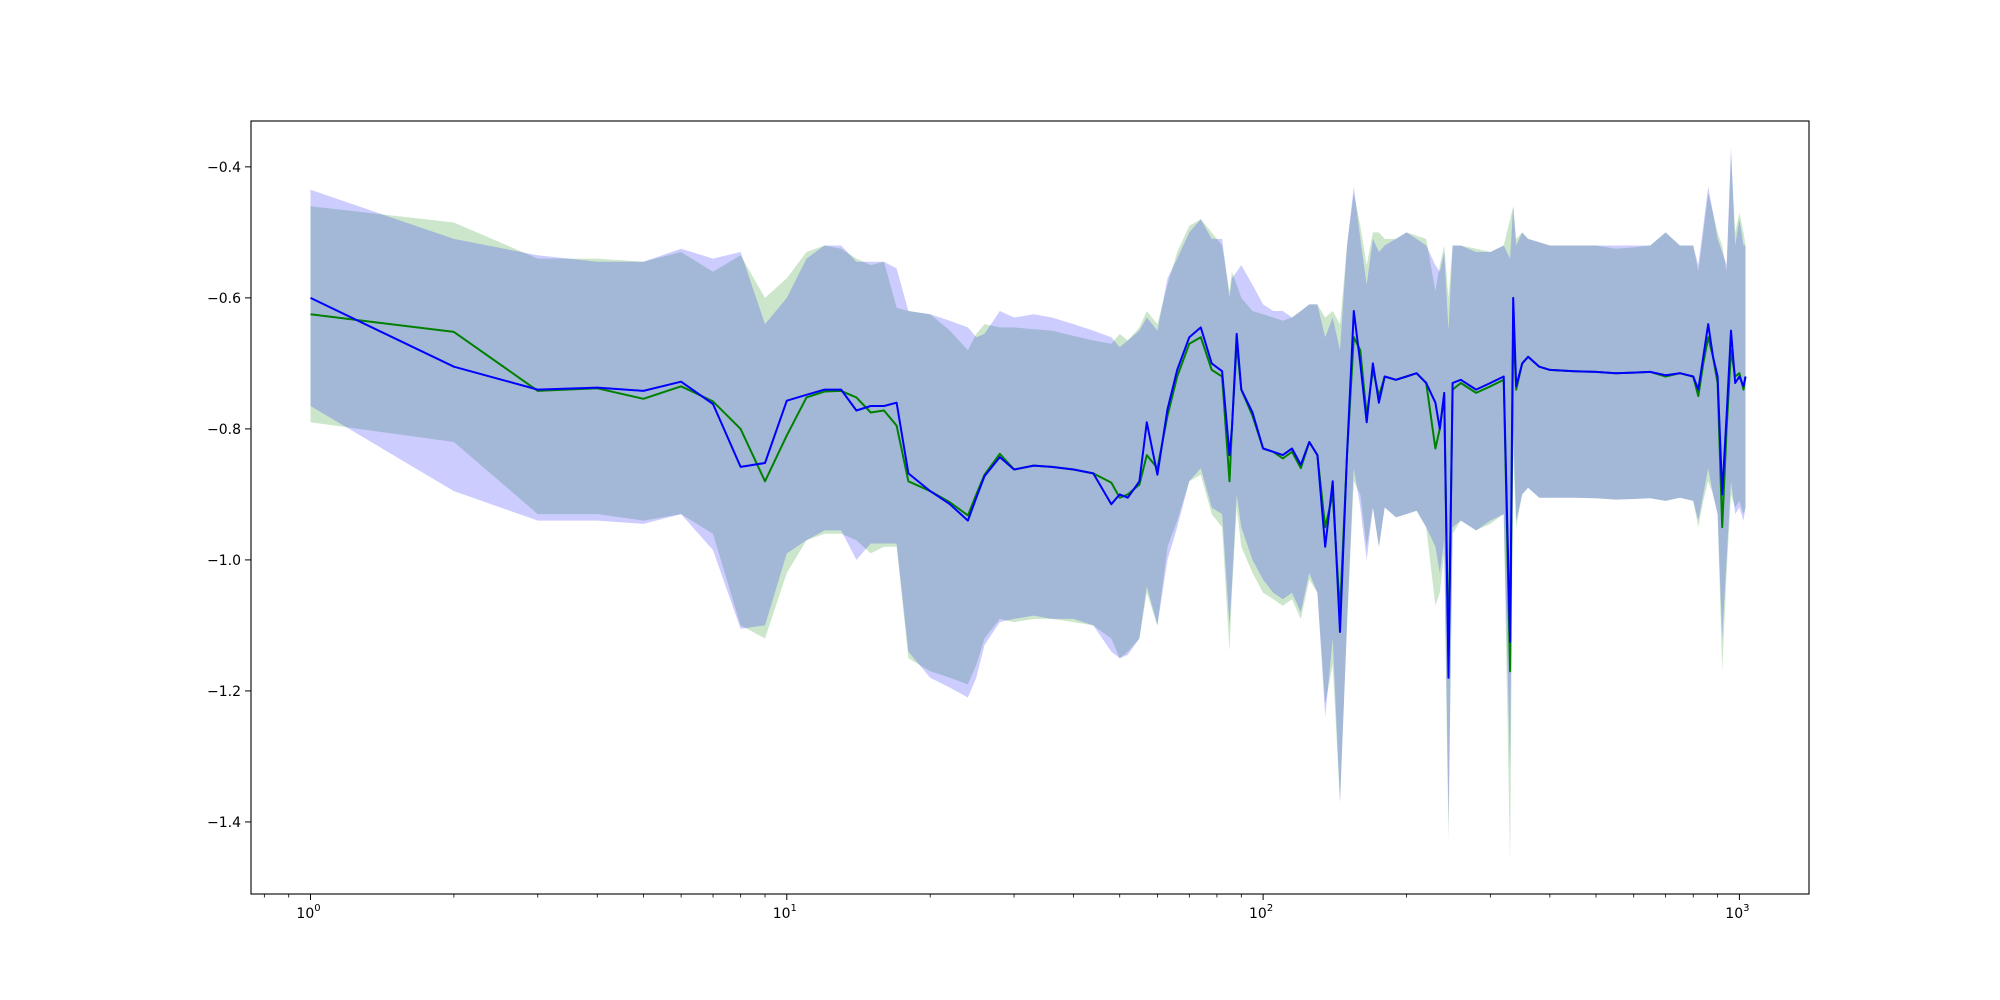 The image size is (2000, 1000). What do you see at coordinates (794, 908) in the screenshot?
I see `x-tick-exponent: 1` at bounding box center [794, 908].